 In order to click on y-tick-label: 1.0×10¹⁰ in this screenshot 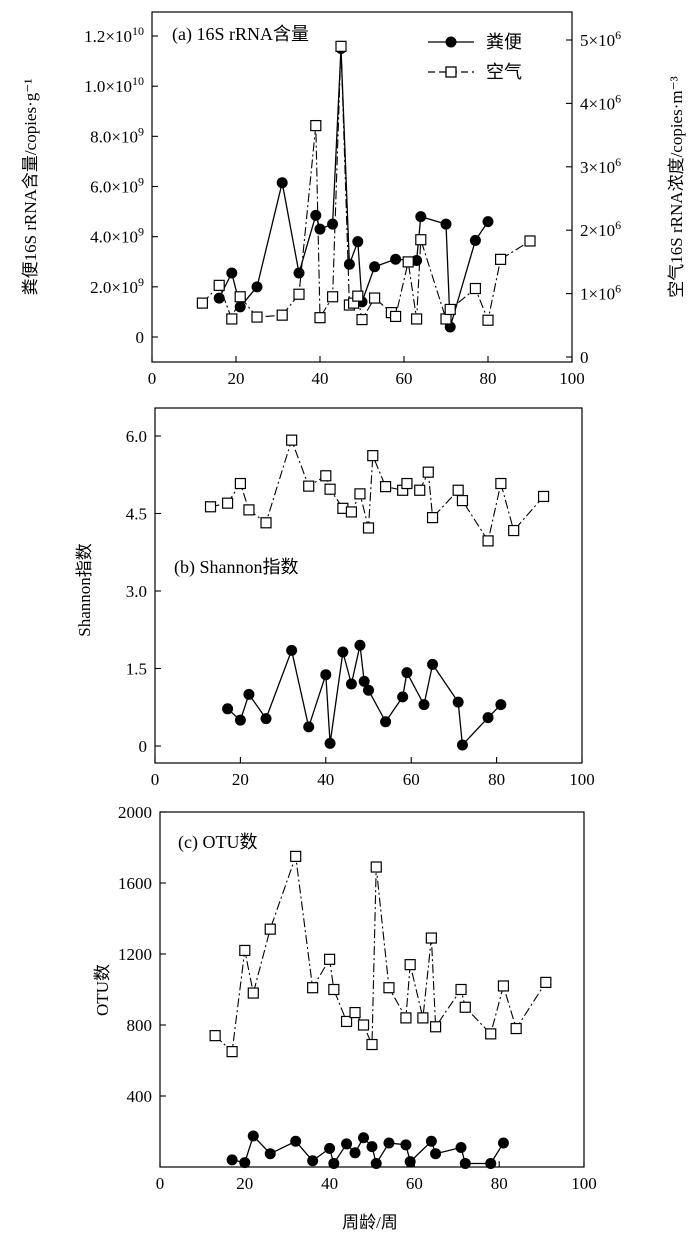, I will do `click(114, 85)`.